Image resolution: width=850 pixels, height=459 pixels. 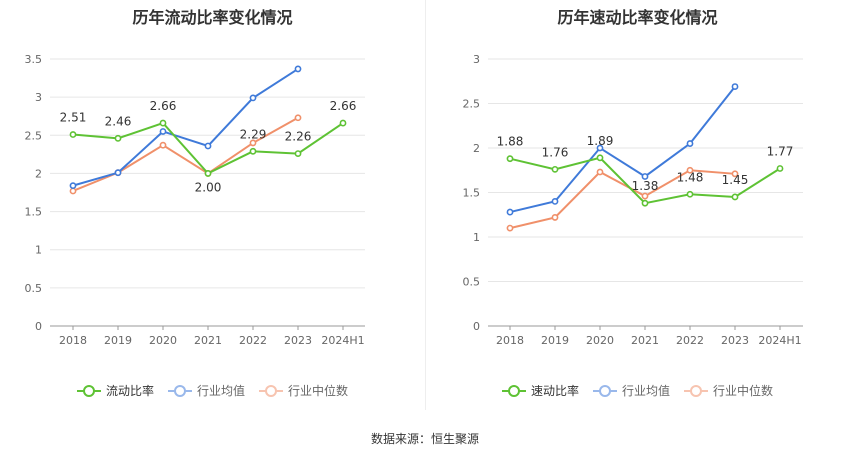 What do you see at coordinates (555, 152) in the screenshot?
I see `data-label: 1.76` at bounding box center [555, 152].